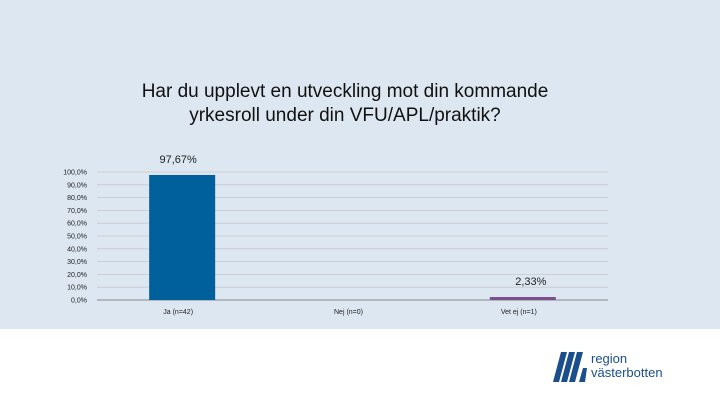 This screenshot has height=405, width=720. I want to click on y-tick-label: 0,0%, so click(79, 301).